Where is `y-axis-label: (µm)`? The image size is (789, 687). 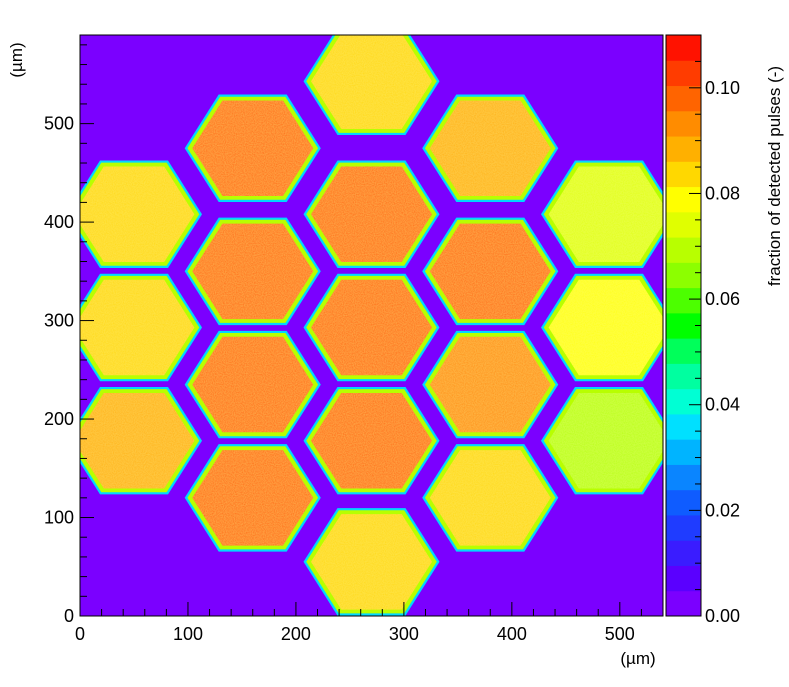 y-axis-label: (µm) is located at coordinates (16, 59).